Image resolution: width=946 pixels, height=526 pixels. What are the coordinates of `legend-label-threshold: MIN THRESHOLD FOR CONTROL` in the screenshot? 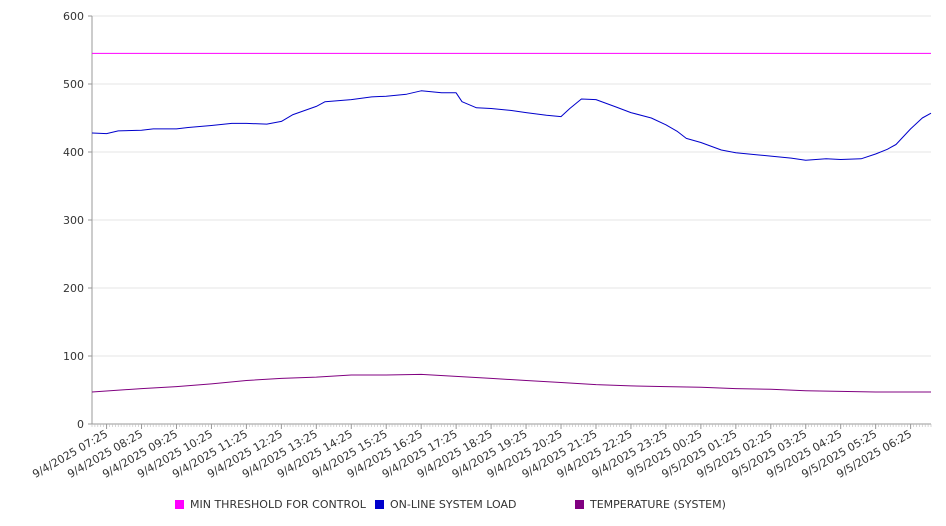 It's located at (278, 504).